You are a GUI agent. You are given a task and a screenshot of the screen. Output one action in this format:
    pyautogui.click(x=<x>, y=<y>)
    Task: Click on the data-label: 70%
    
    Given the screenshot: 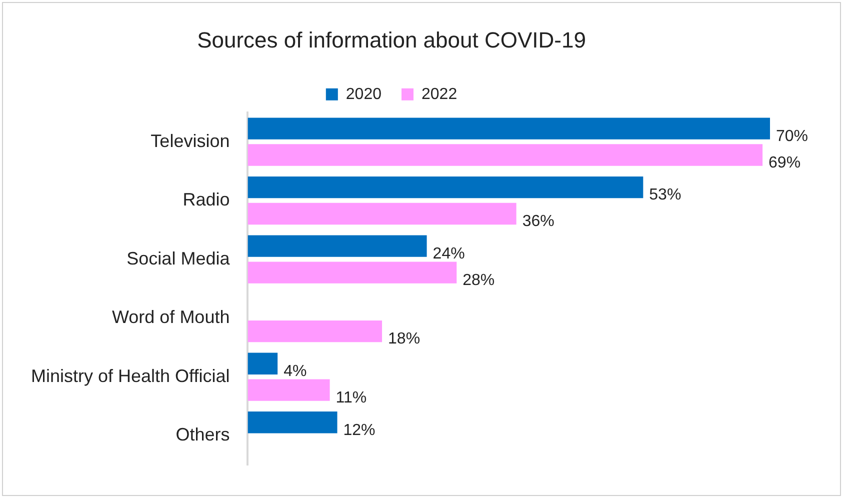 What is the action you would take?
    pyautogui.click(x=792, y=136)
    